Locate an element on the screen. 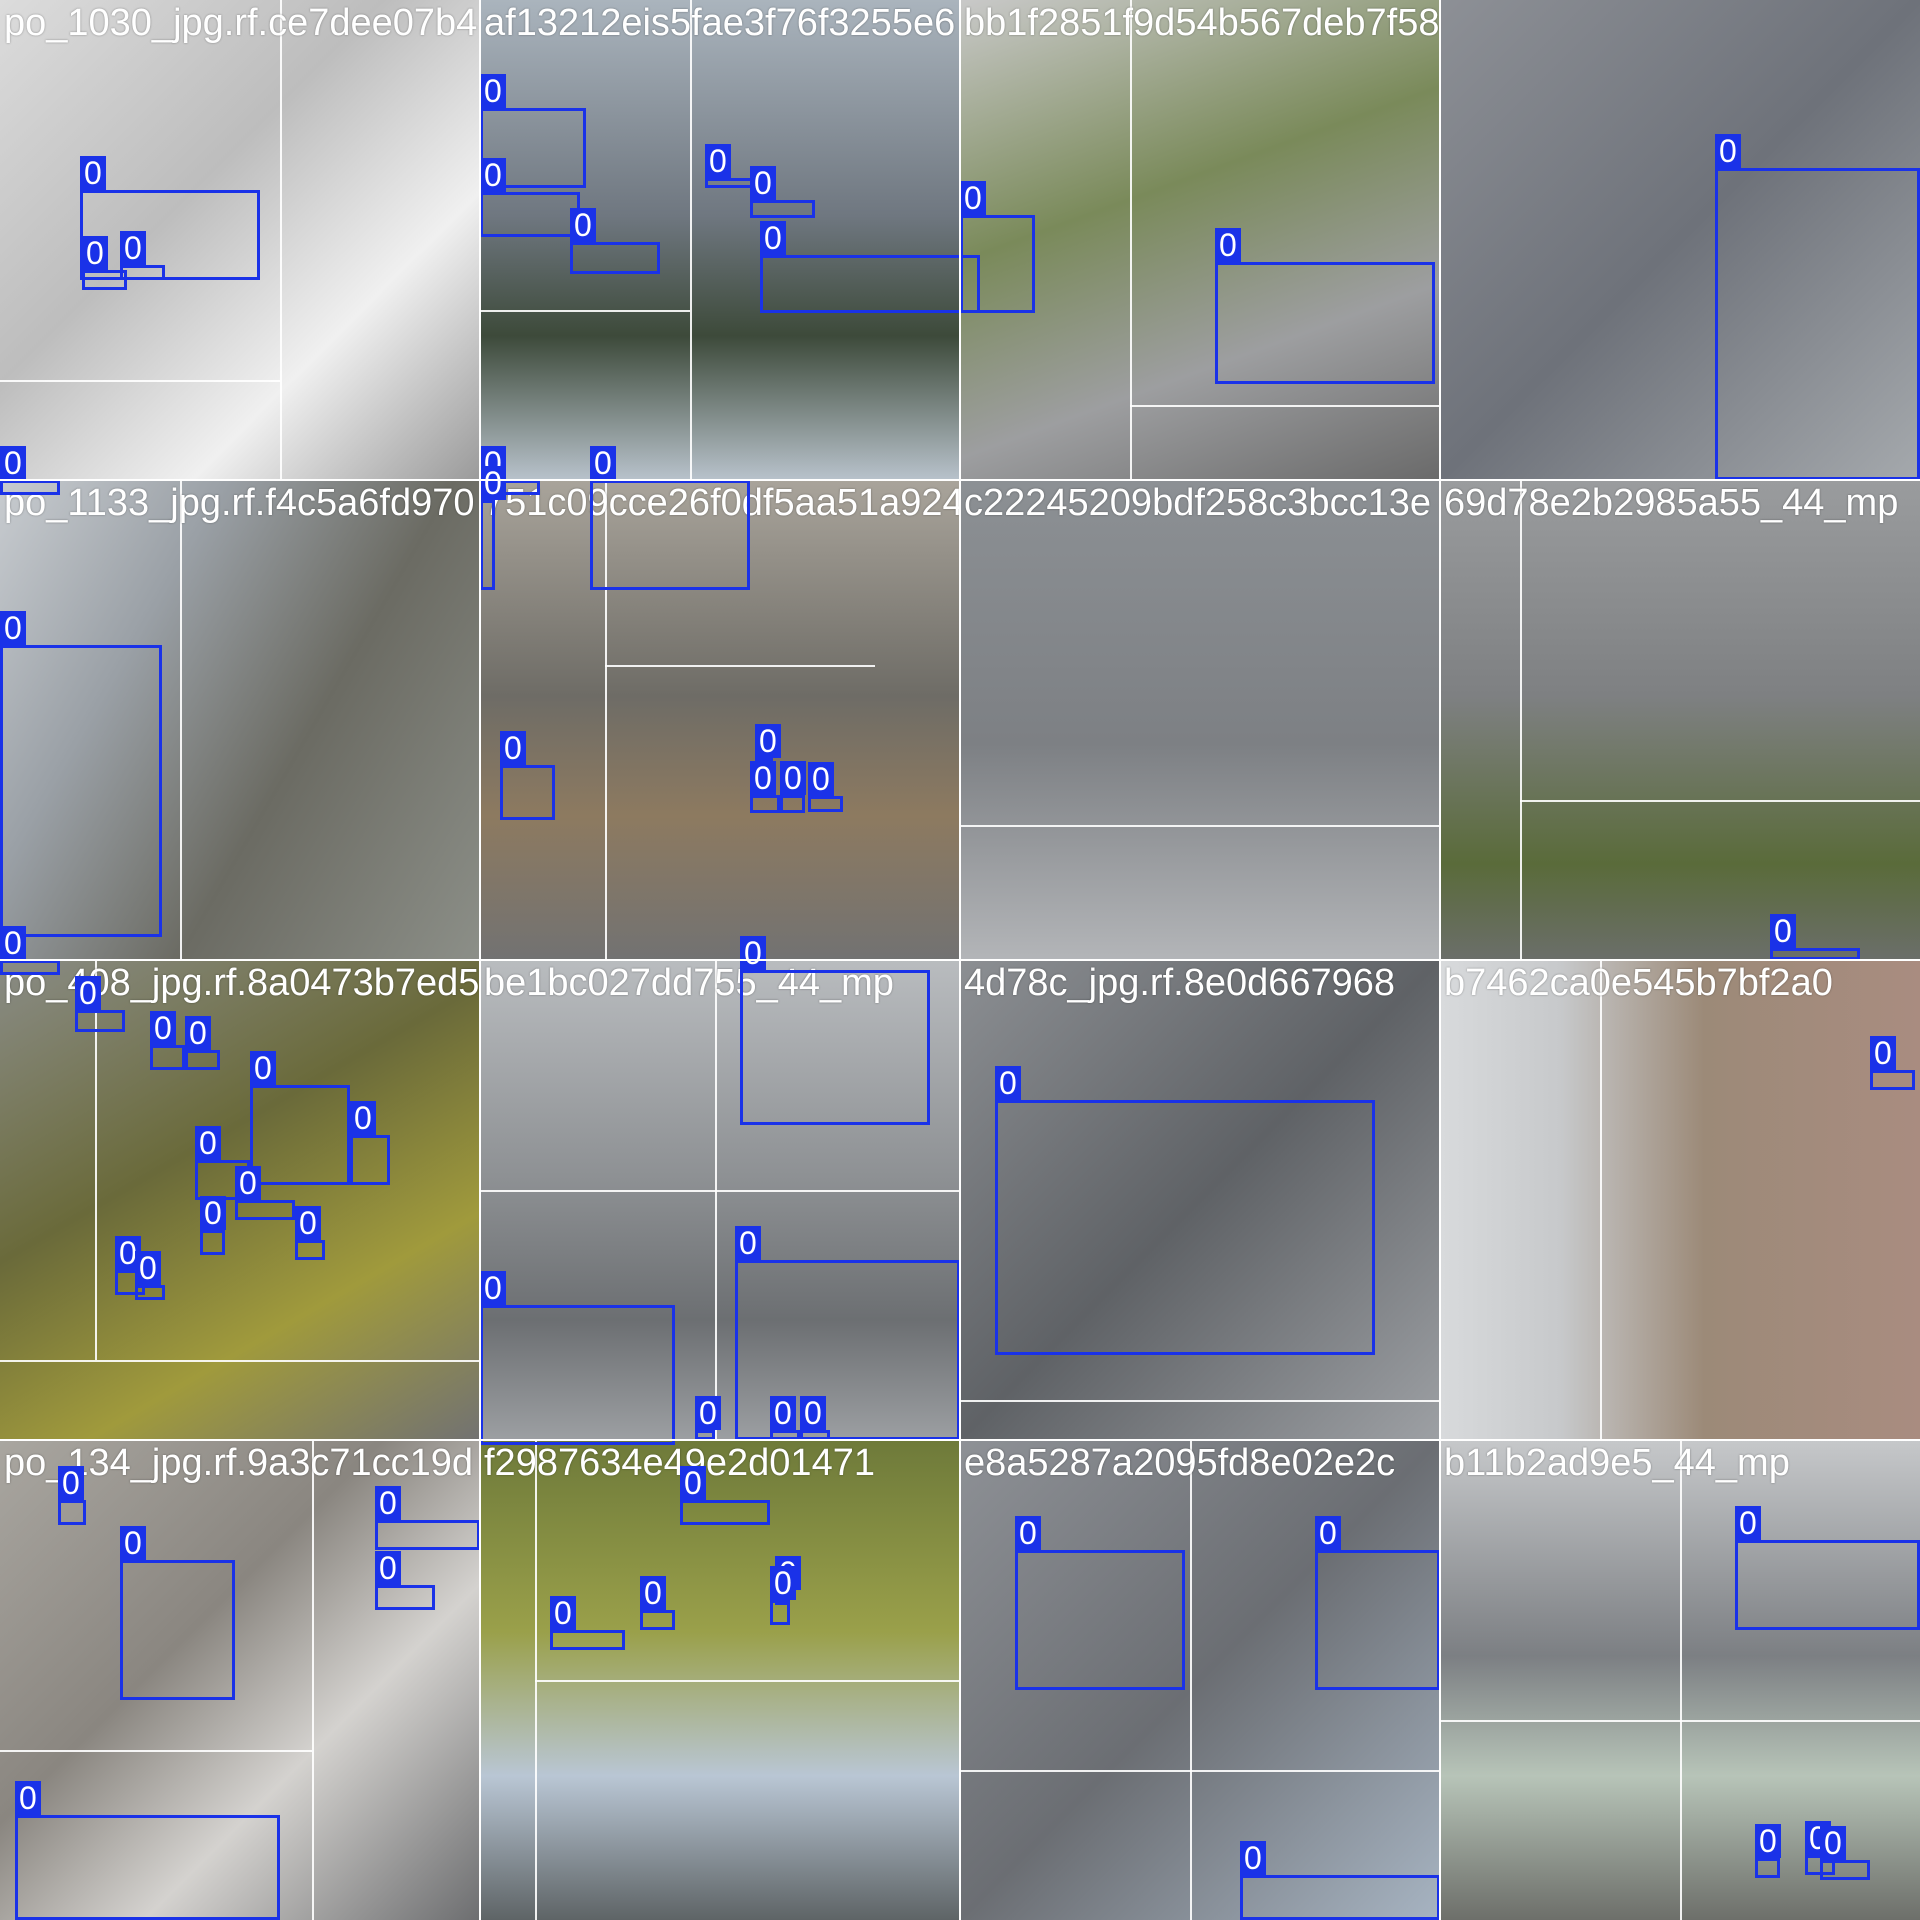 The width and height of the screenshot is (1920, 1920). tile-filename: b11b2ad9e5_44_mp is located at coordinates (1617, 1463).